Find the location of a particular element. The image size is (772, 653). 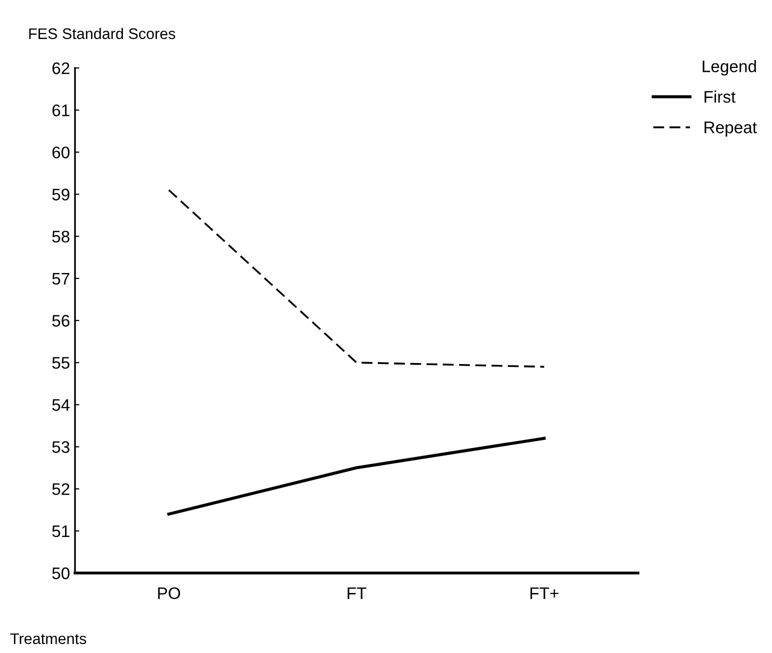

y-tick-label: 62 is located at coordinates (61, 68).